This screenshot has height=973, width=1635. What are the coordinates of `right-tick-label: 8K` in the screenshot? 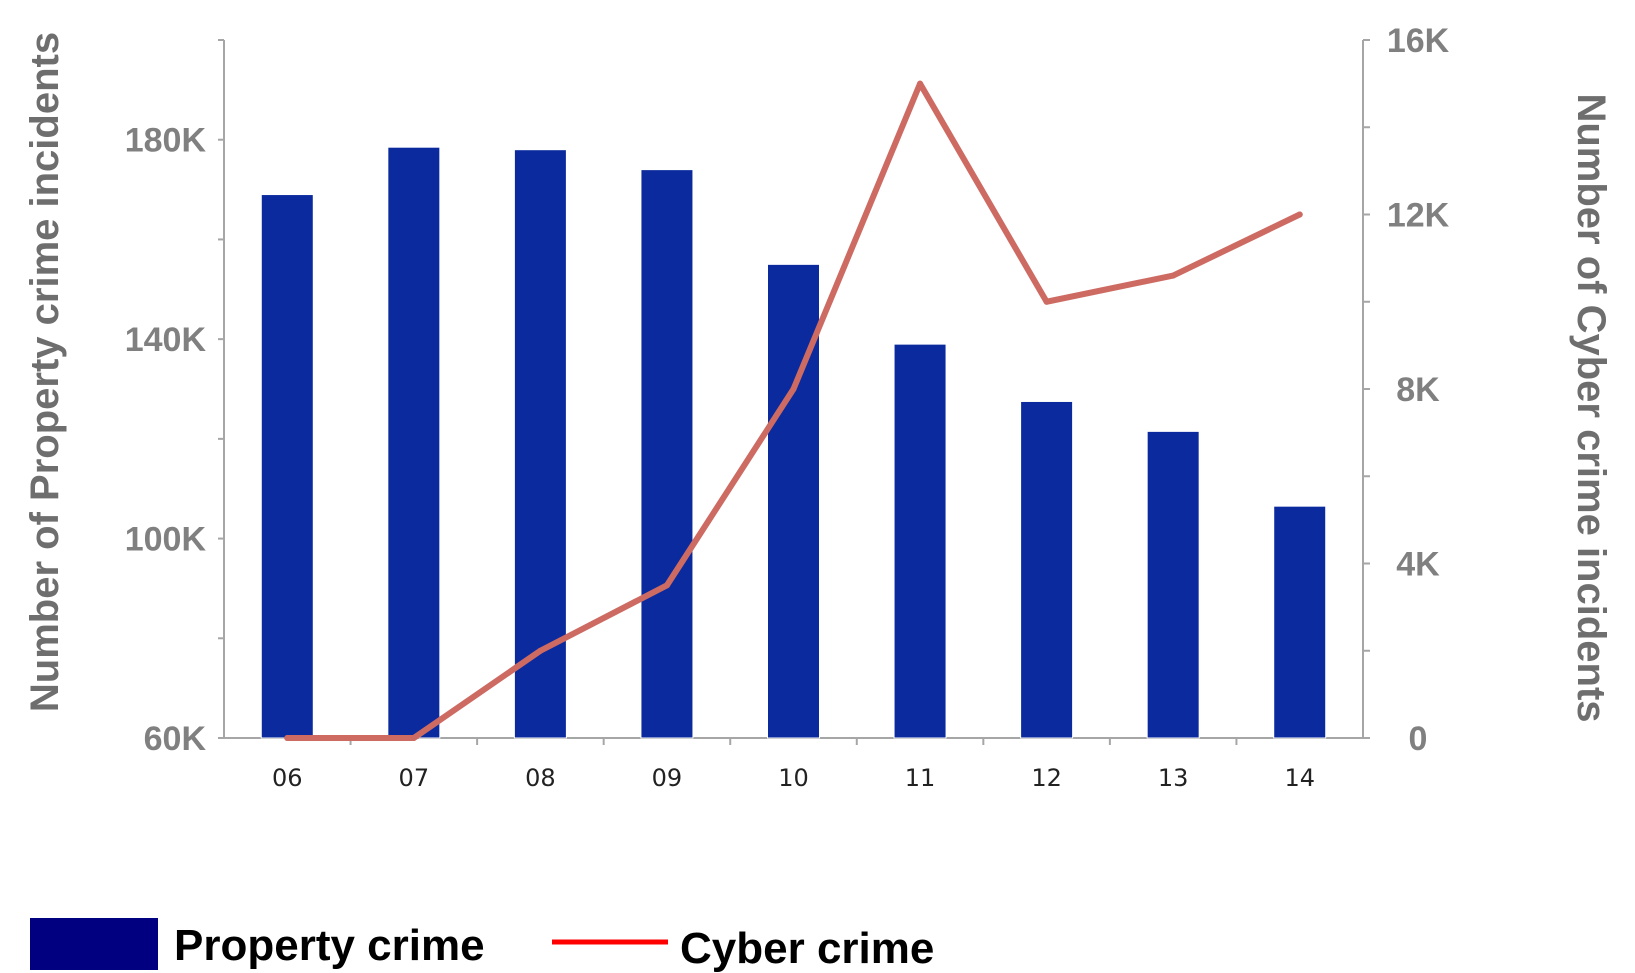 It's located at (1418, 390).